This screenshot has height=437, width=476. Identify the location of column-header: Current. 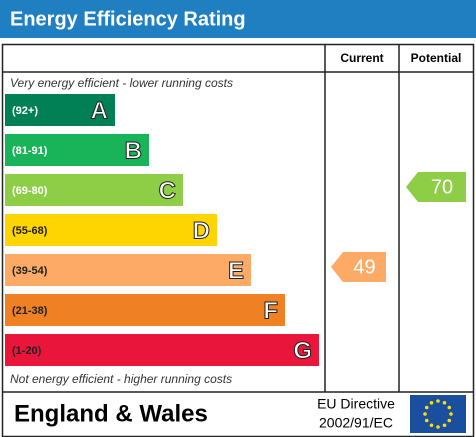
(361, 58).